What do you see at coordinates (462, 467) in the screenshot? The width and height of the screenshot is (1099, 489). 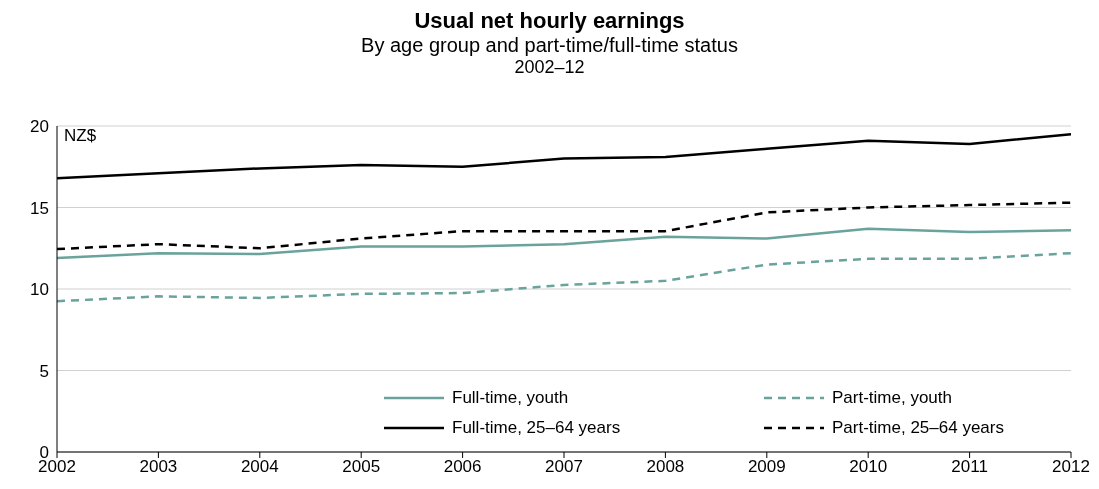 I see `x-tick-label: 2006` at bounding box center [462, 467].